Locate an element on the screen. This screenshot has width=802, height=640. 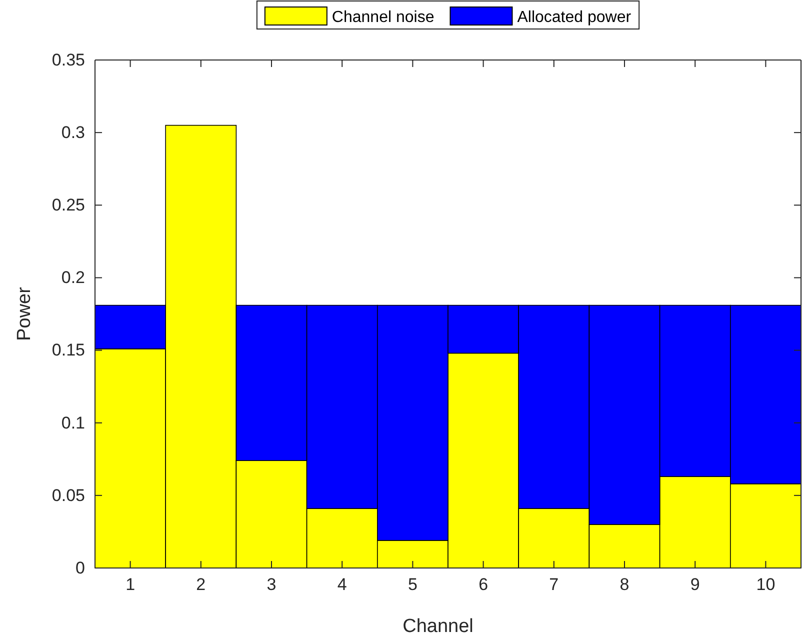
x-axis-title: Channel is located at coordinates (438, 626).